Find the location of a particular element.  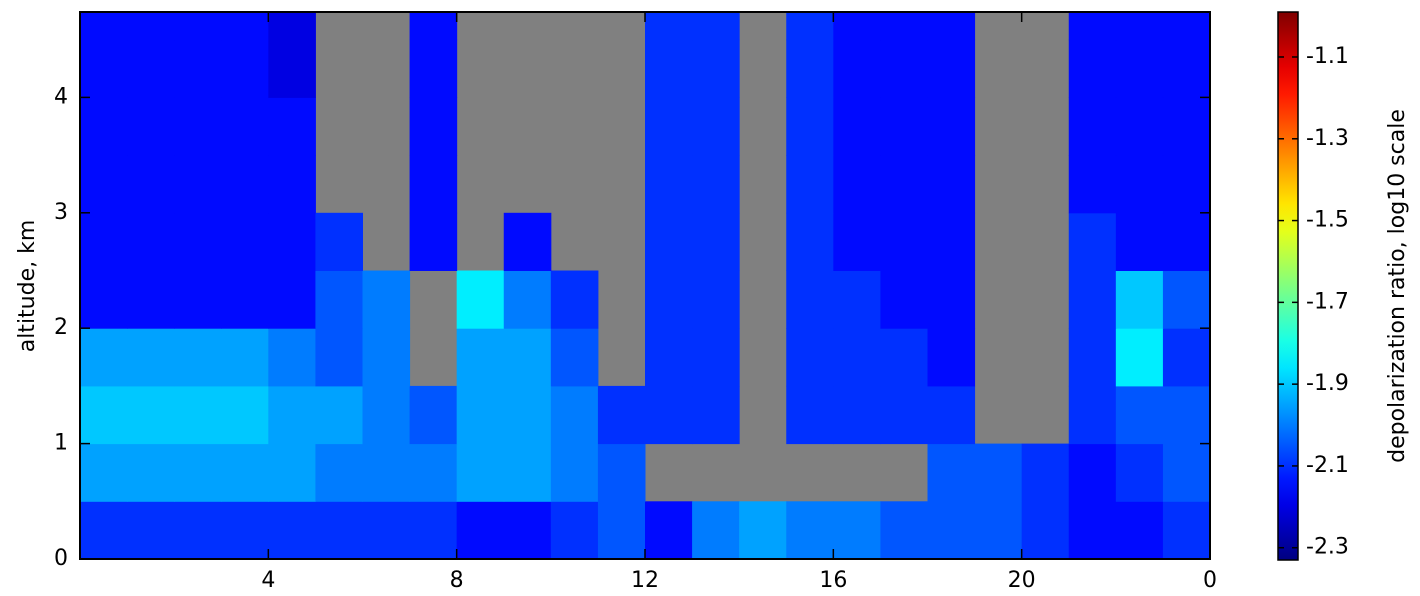

y-axis-label: altitude, km is located at coordinates (27, 286).